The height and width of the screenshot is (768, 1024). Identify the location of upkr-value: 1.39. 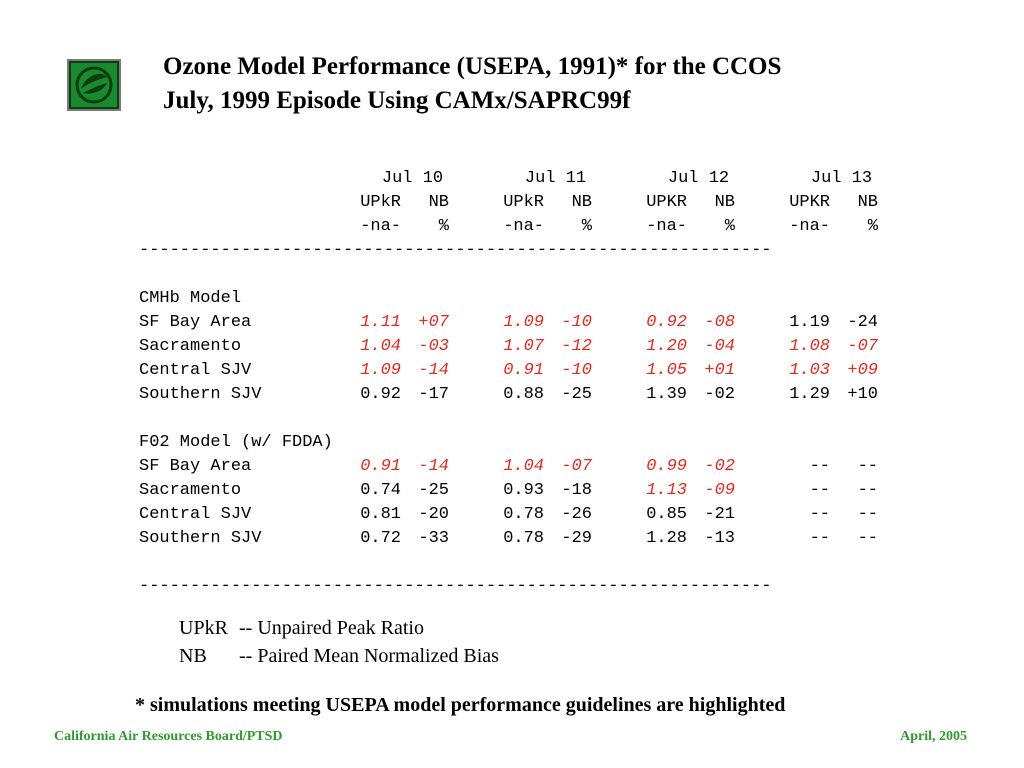
(666, 394).